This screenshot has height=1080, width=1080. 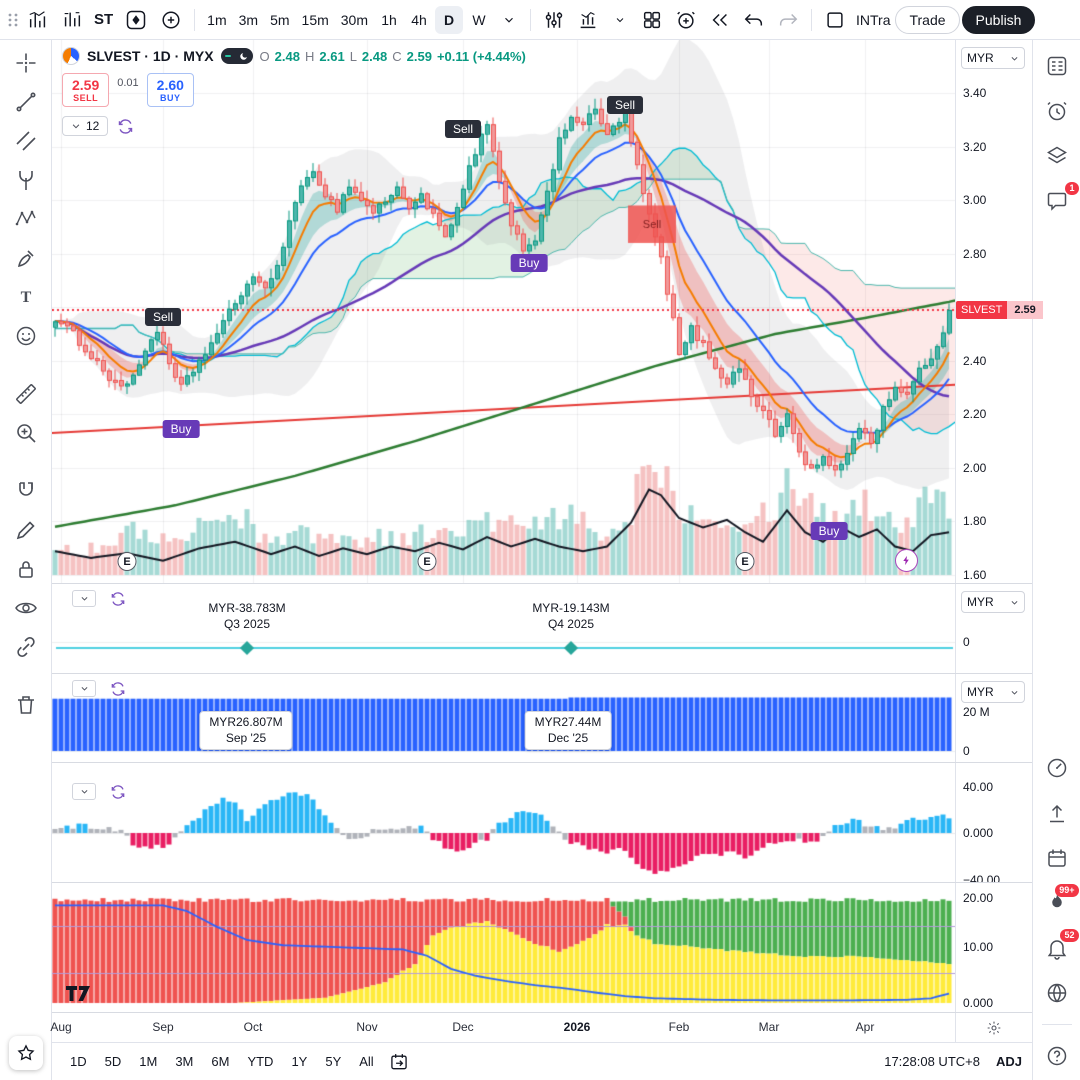 I want to click on clock-timezone: 17:28:08 UTC+8, so click(x=932, y=1061).